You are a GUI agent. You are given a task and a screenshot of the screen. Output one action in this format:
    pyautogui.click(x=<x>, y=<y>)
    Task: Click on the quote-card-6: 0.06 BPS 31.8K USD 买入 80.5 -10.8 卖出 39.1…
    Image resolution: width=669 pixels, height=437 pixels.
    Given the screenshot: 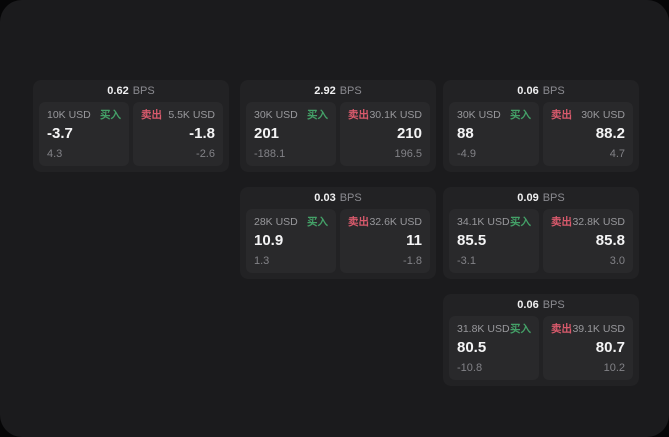 What is the action you would take?
    pyautogui.click(x=541, y=340)
    